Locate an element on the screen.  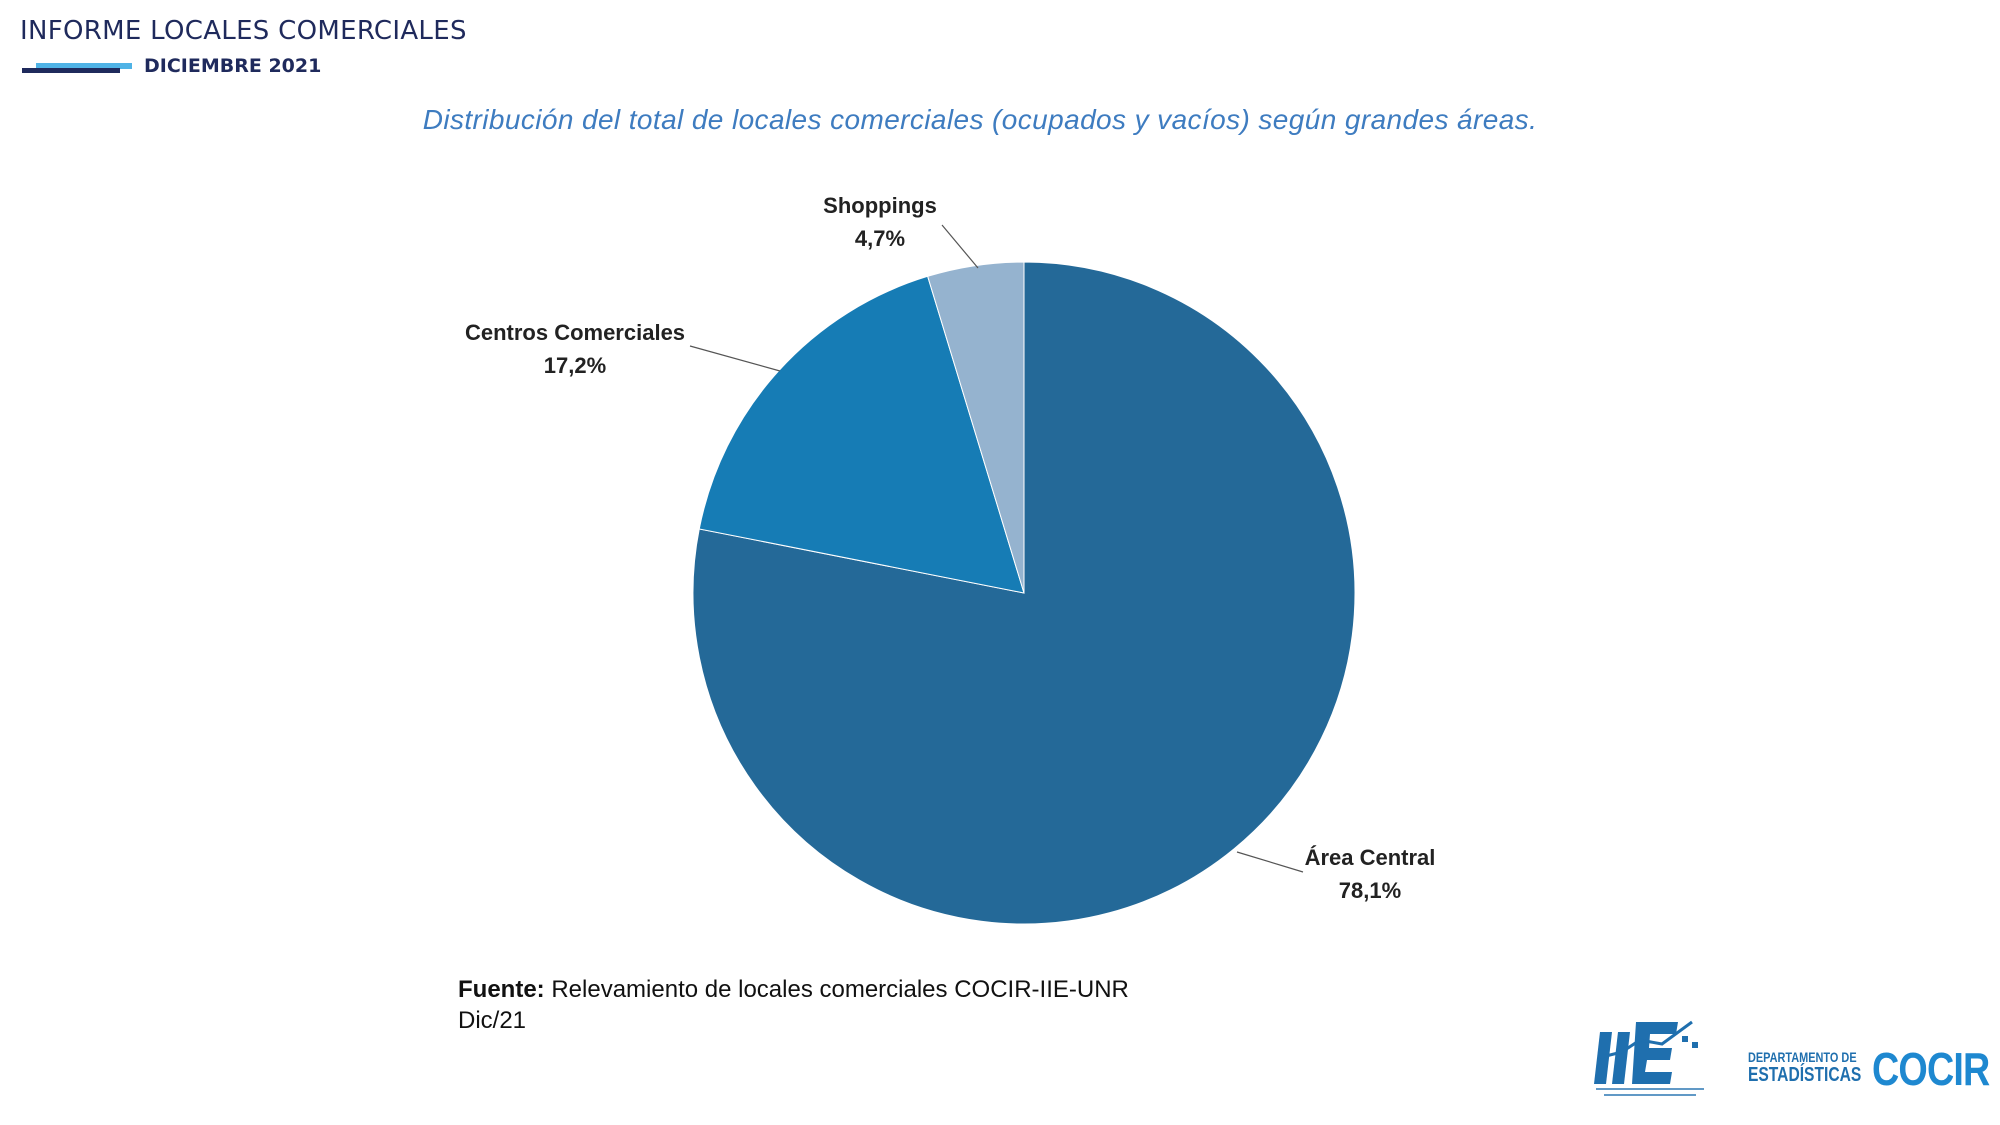
header-accent-bar-light is located at coordinates (84, 66).